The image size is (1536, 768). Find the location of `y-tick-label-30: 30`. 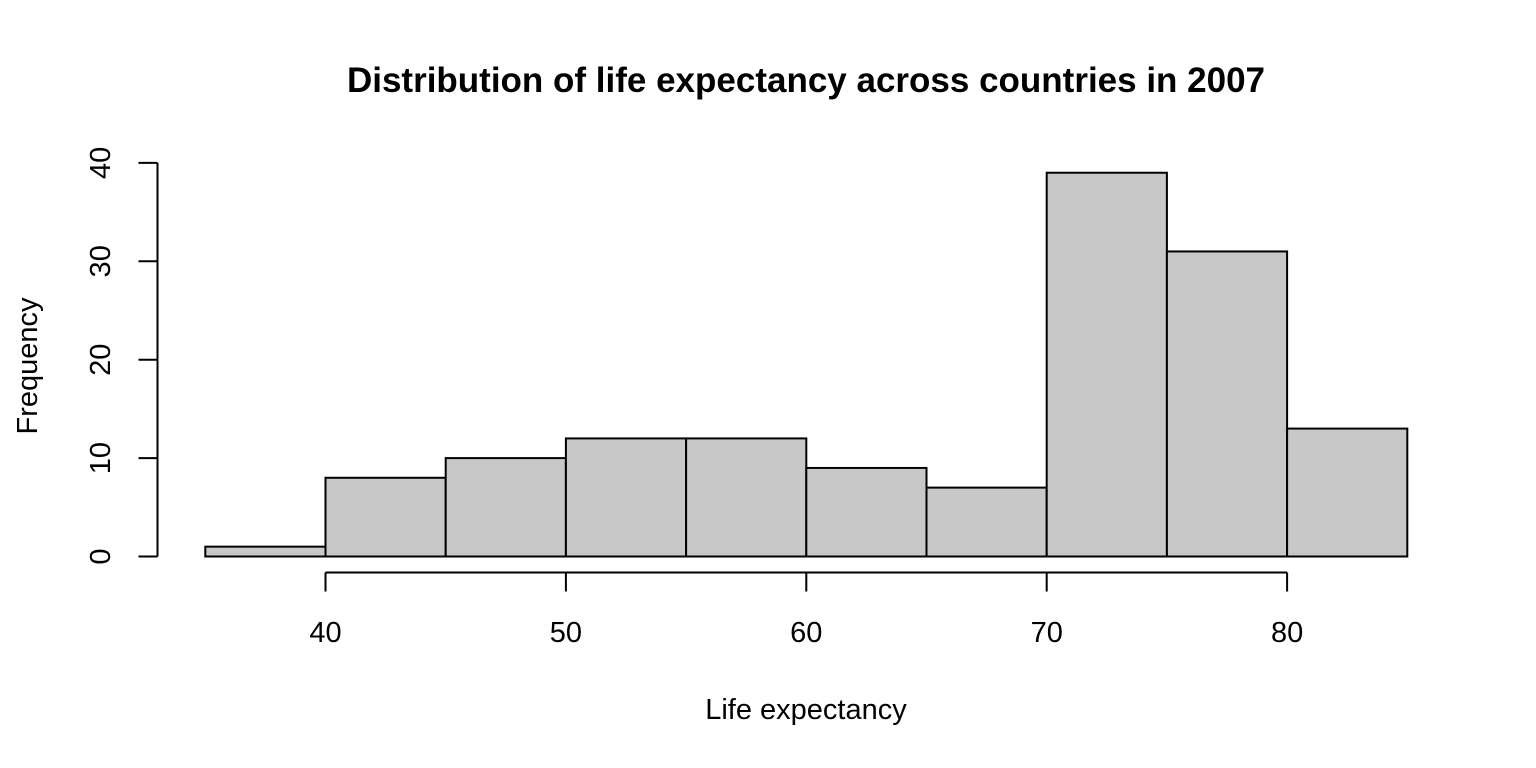

y-tick-label-30: 30 is located at coordinates (101, 261).